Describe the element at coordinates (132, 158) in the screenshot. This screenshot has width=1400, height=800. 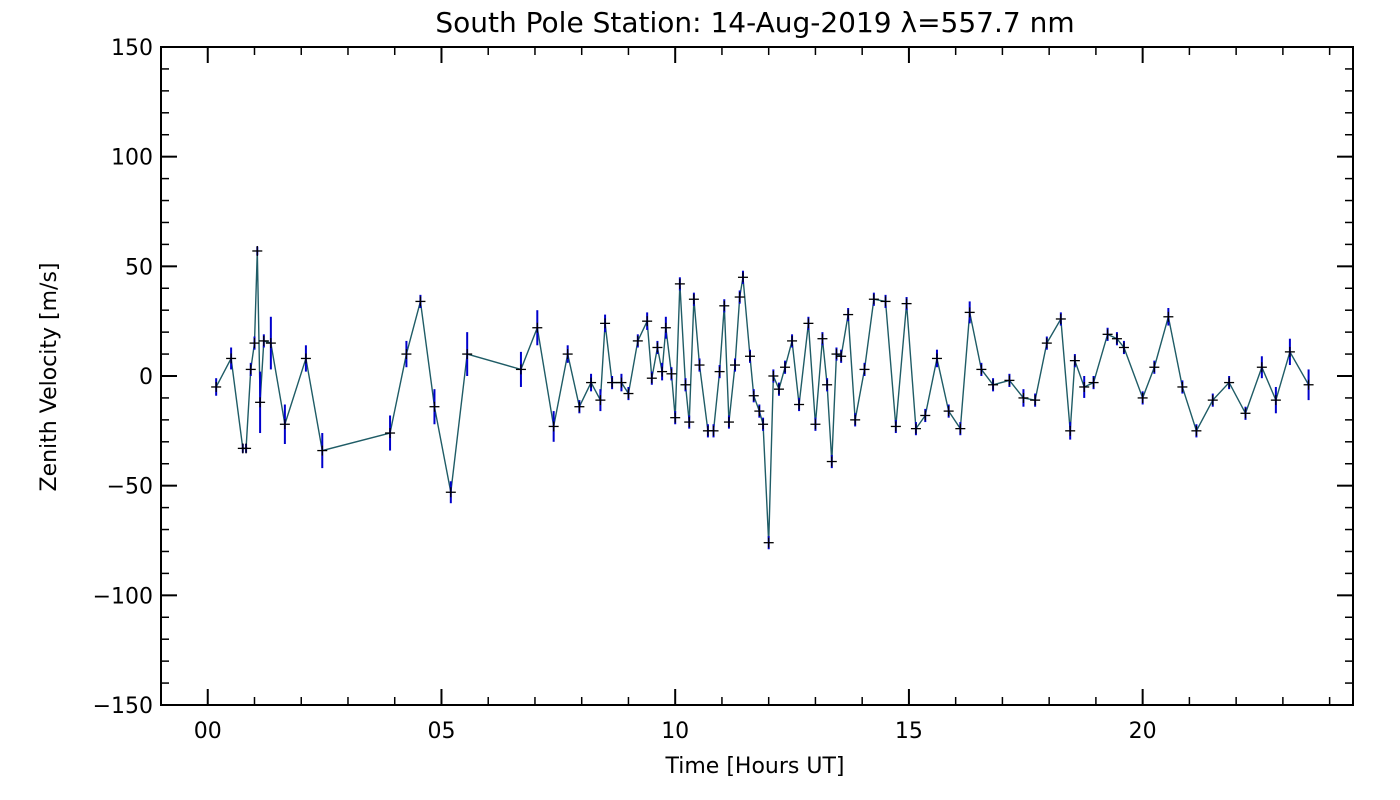
I see `y-tick-label: 100` at that location.